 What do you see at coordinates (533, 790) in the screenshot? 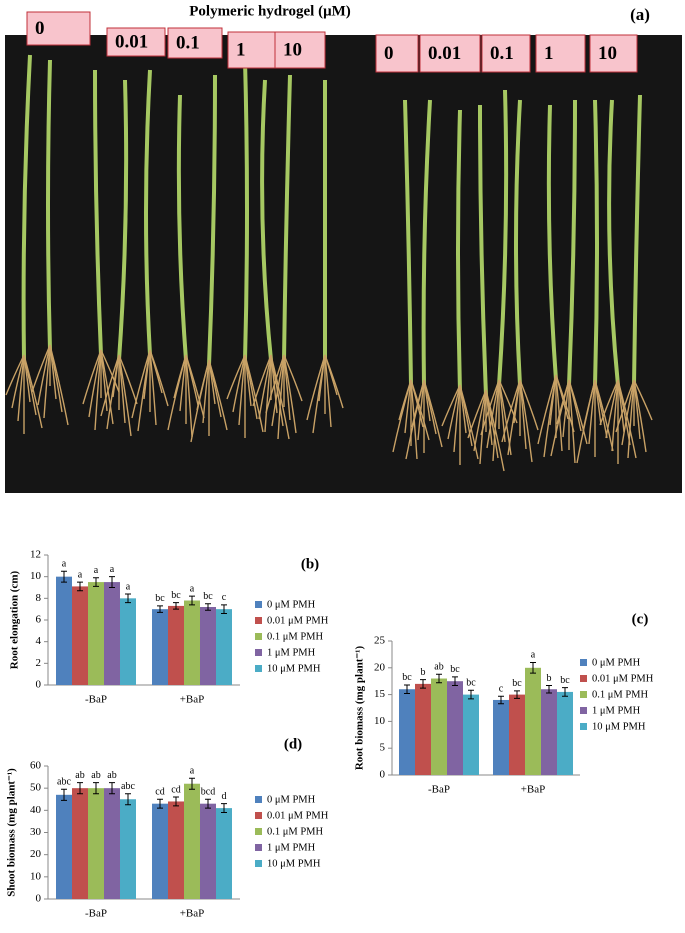
I see `x-tick-label: +BaP` at bounding box center [533, 790].